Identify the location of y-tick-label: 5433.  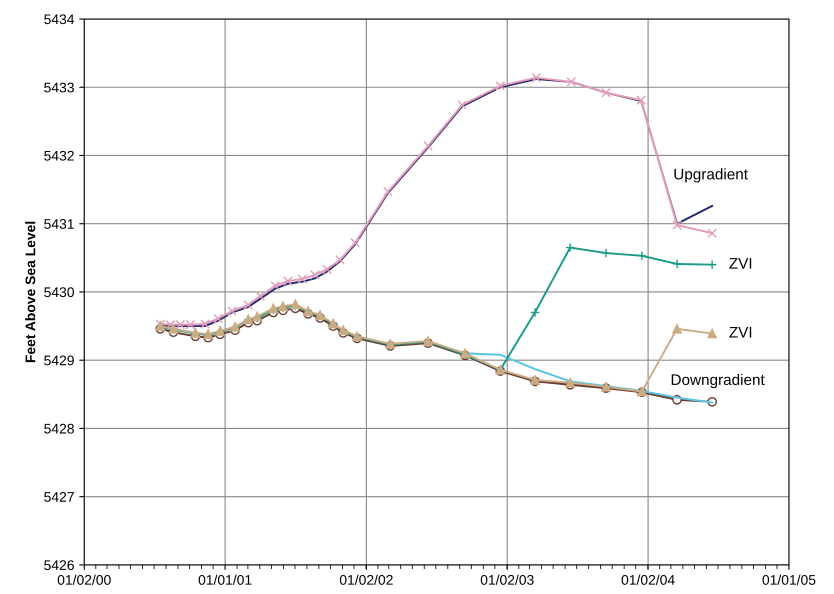
(59, 87).